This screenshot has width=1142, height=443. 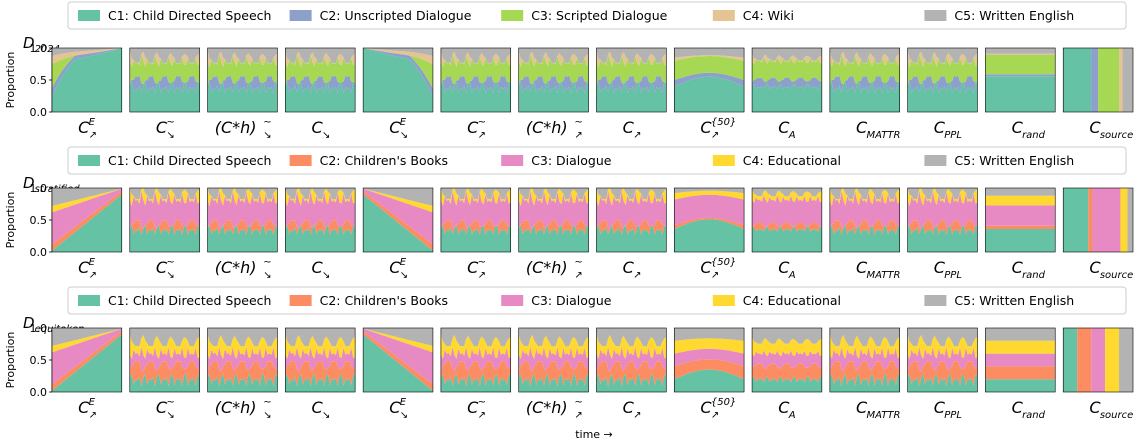 What do you see at coordinates (162, 267) in the screenshot?
I see `panel-label-main-1-1: C` at bounding box center [162, 267].